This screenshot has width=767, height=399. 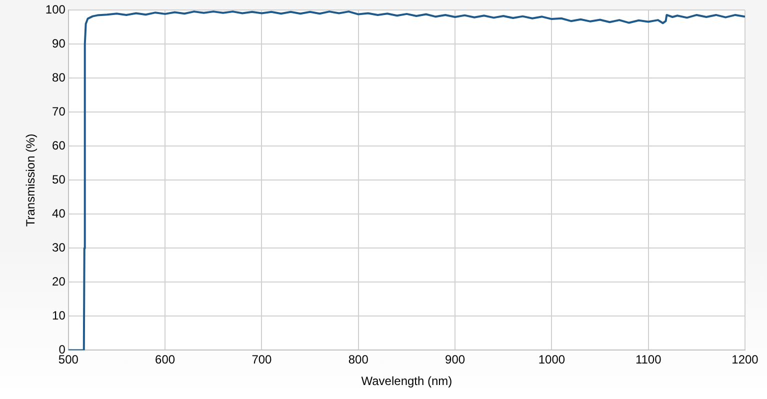 I want to click on x-tick-label: 600, so click(x=165, y=359).